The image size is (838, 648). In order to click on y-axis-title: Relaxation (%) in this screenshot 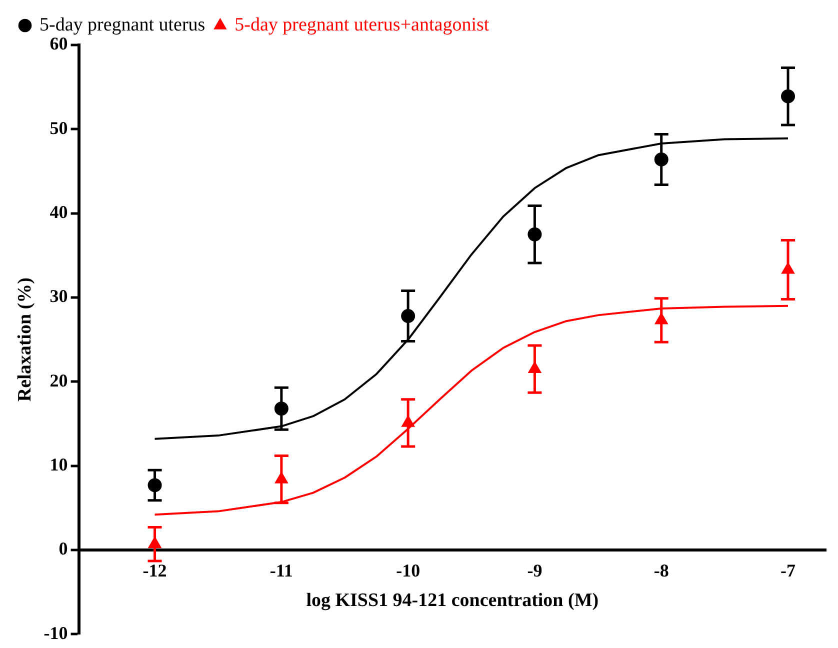, I will do `click(25, 340)`.